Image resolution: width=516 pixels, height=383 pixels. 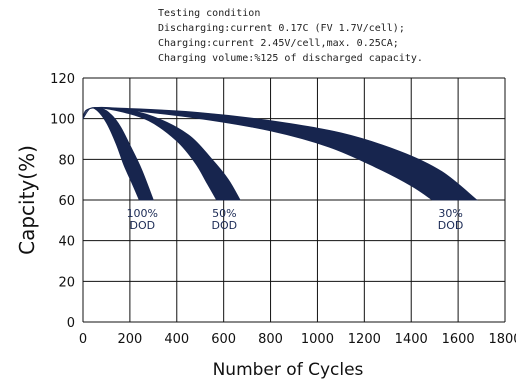 I want to click on x-tick-label: 1400, so click(x=411, y=339).